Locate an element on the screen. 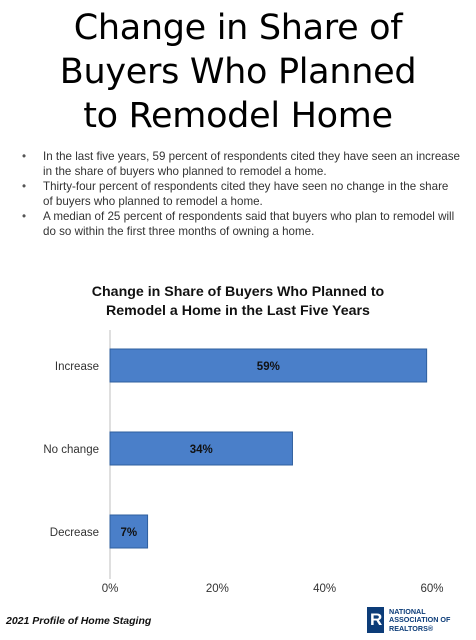 The image size is (476, 640). footer-source: 2021 Profile of Home Staging is located at coordinates (79, 621).